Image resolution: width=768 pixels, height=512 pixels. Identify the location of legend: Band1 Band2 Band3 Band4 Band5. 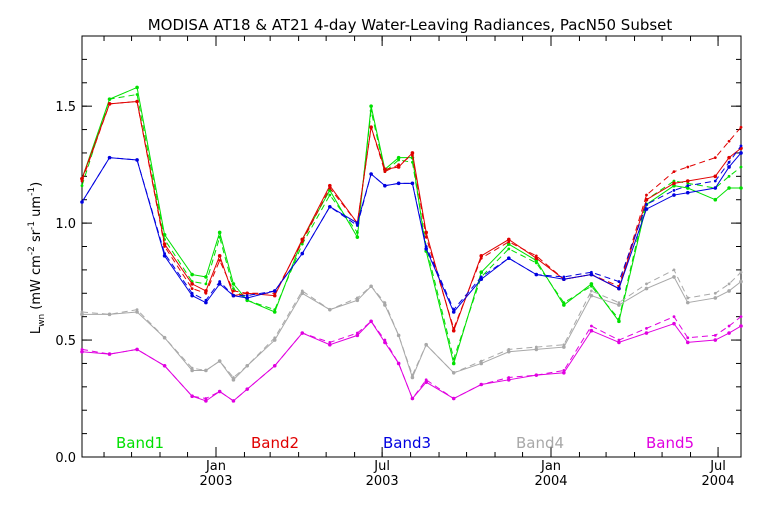
(405, 443).